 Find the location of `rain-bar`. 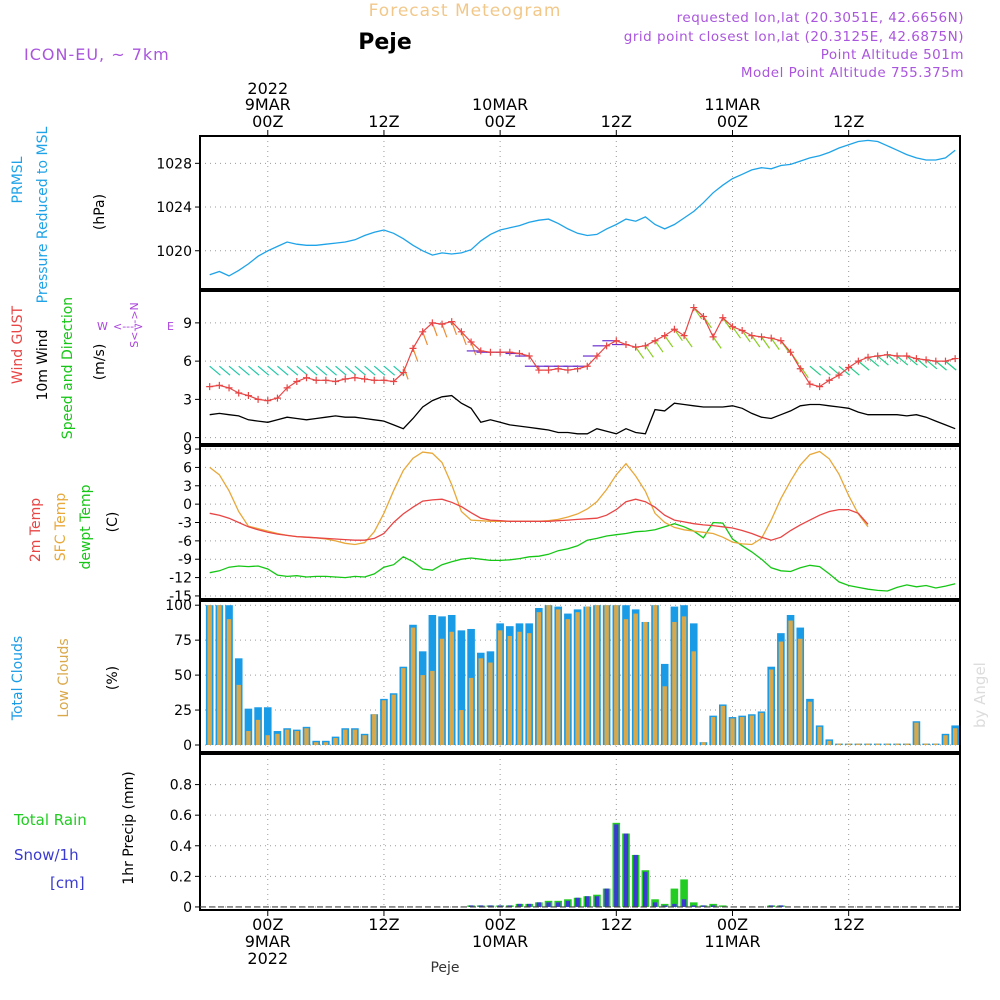

rain-bar is located at coordinates (693, 904).